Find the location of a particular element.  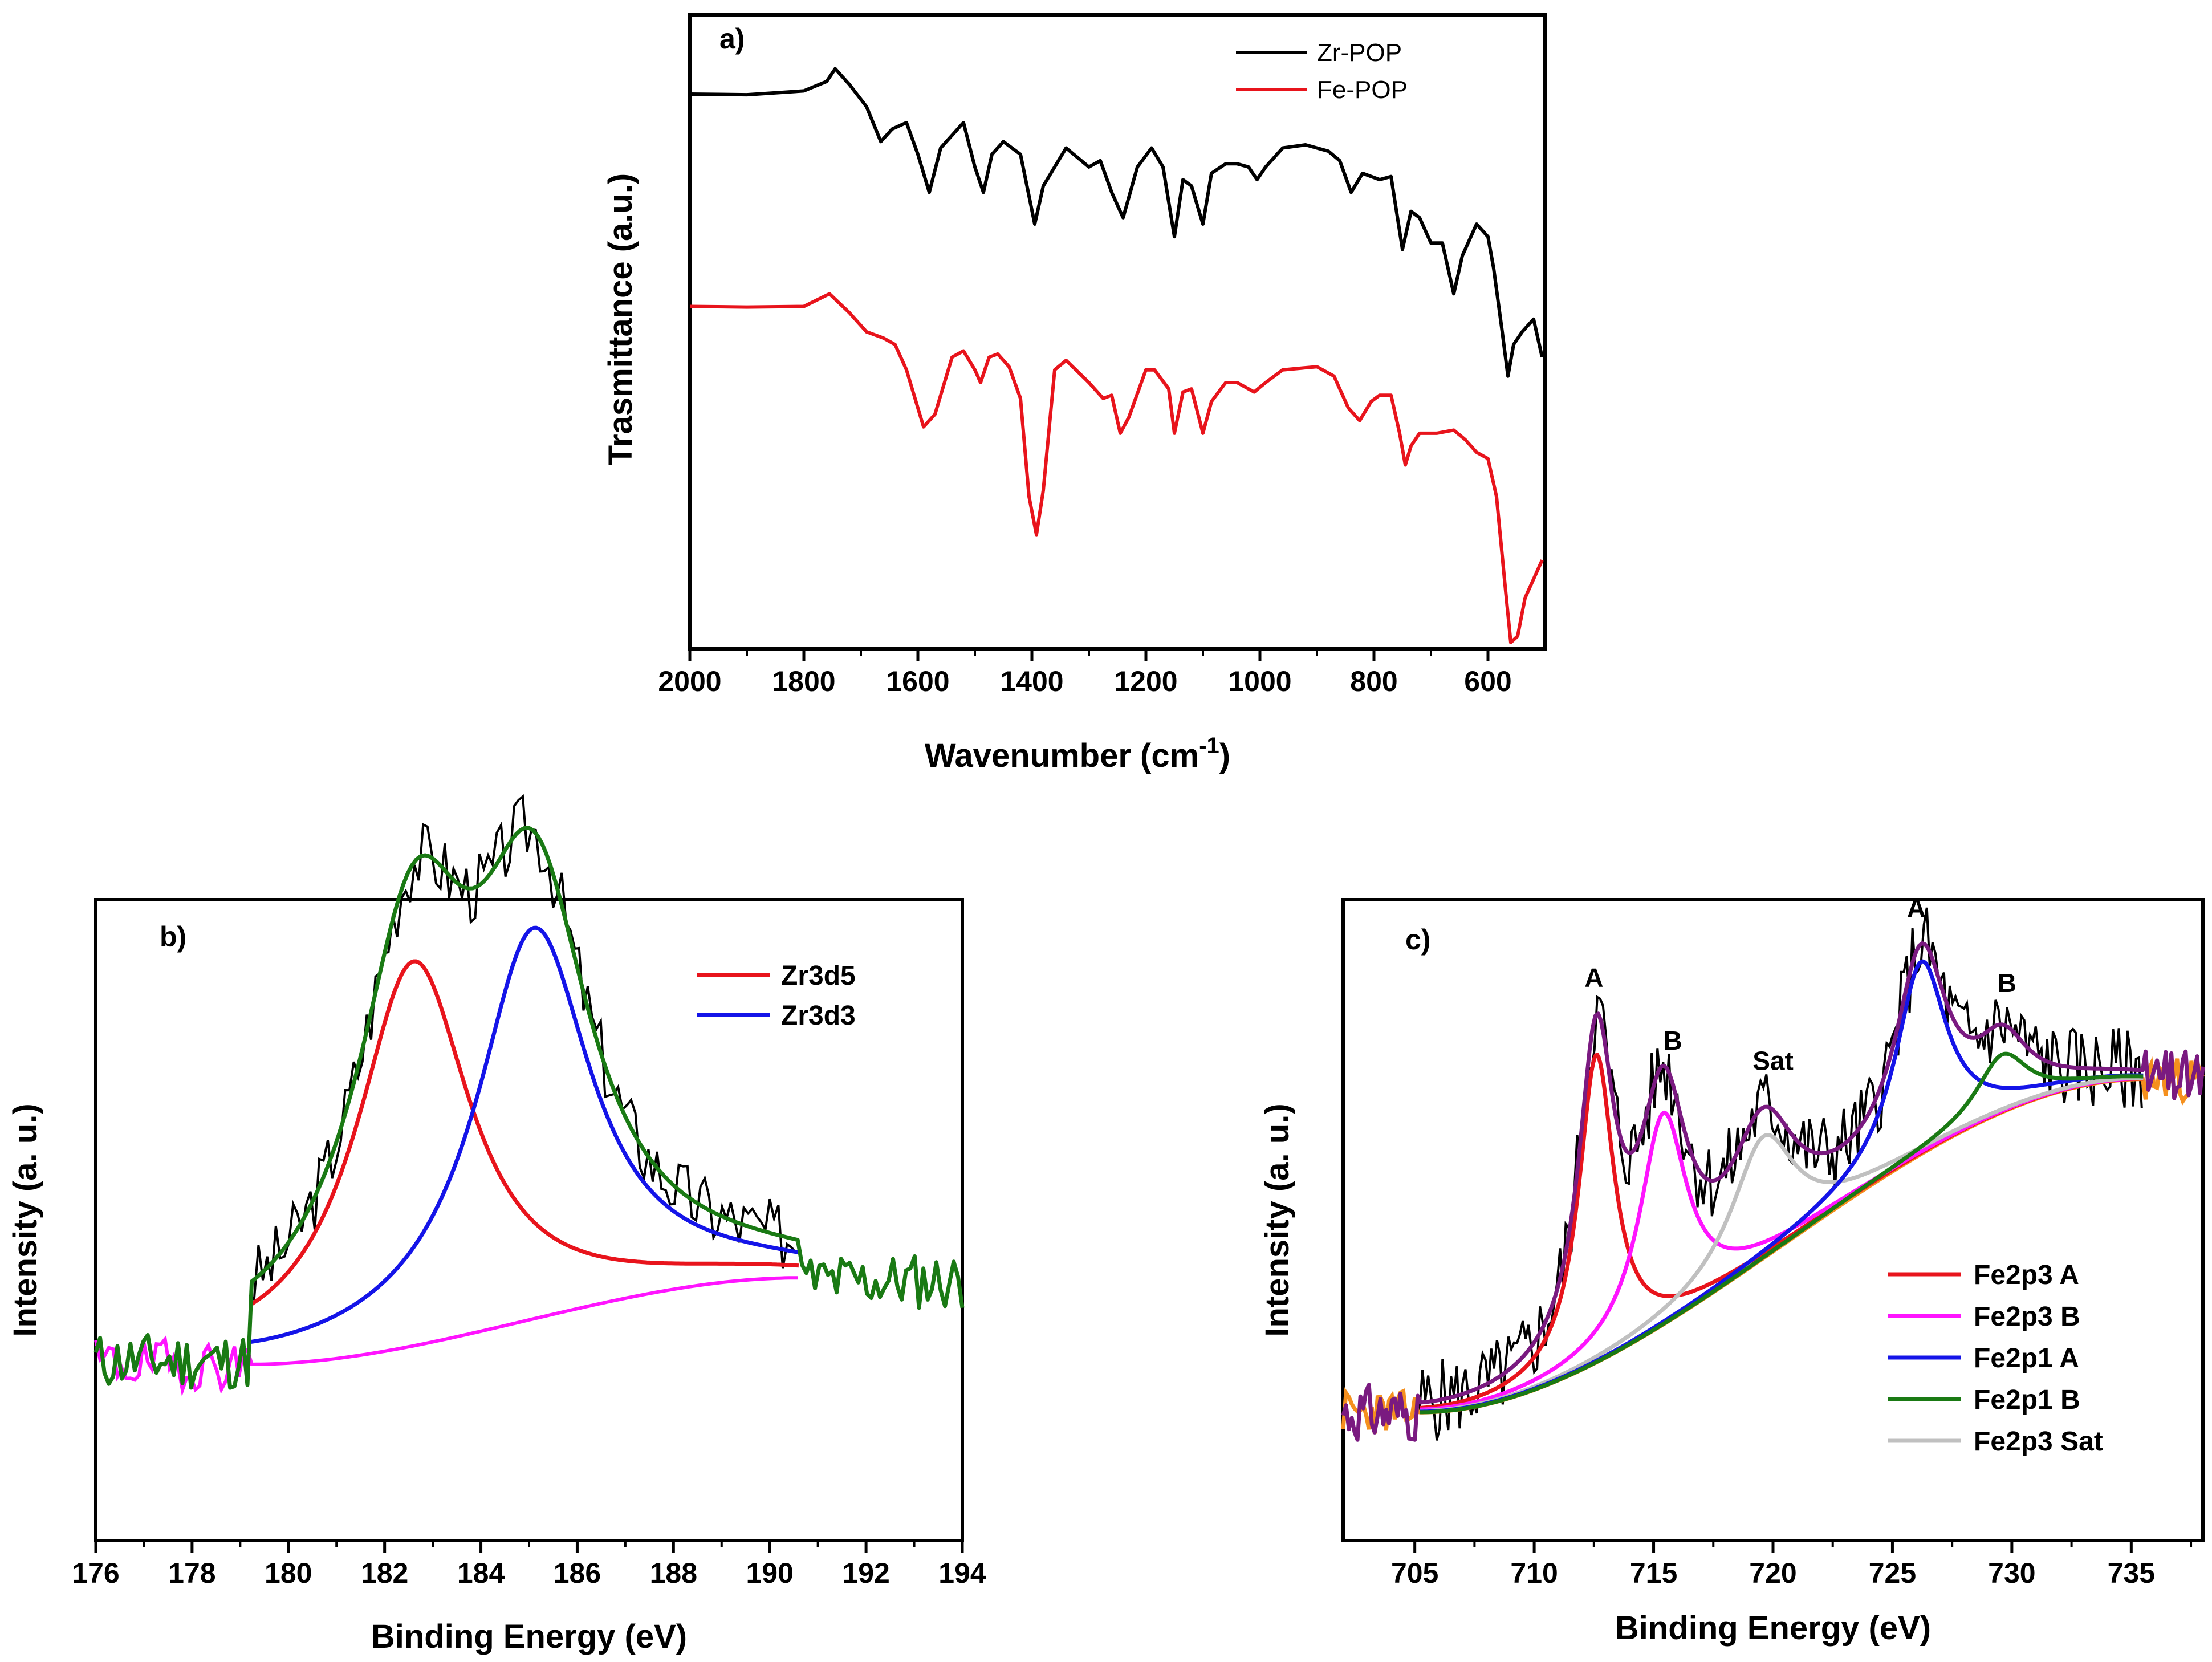

x-tick-label: 176 is located at coordinates (95, 1573).